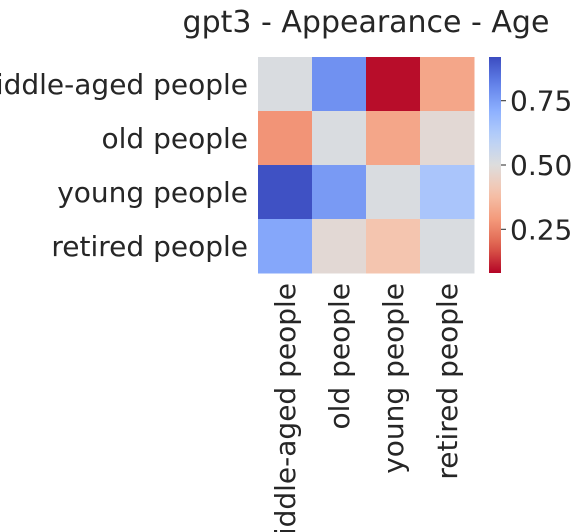 The image size is (573, 532). I want to click on colorbar-tick-label: 0.25, so click(541, 229).